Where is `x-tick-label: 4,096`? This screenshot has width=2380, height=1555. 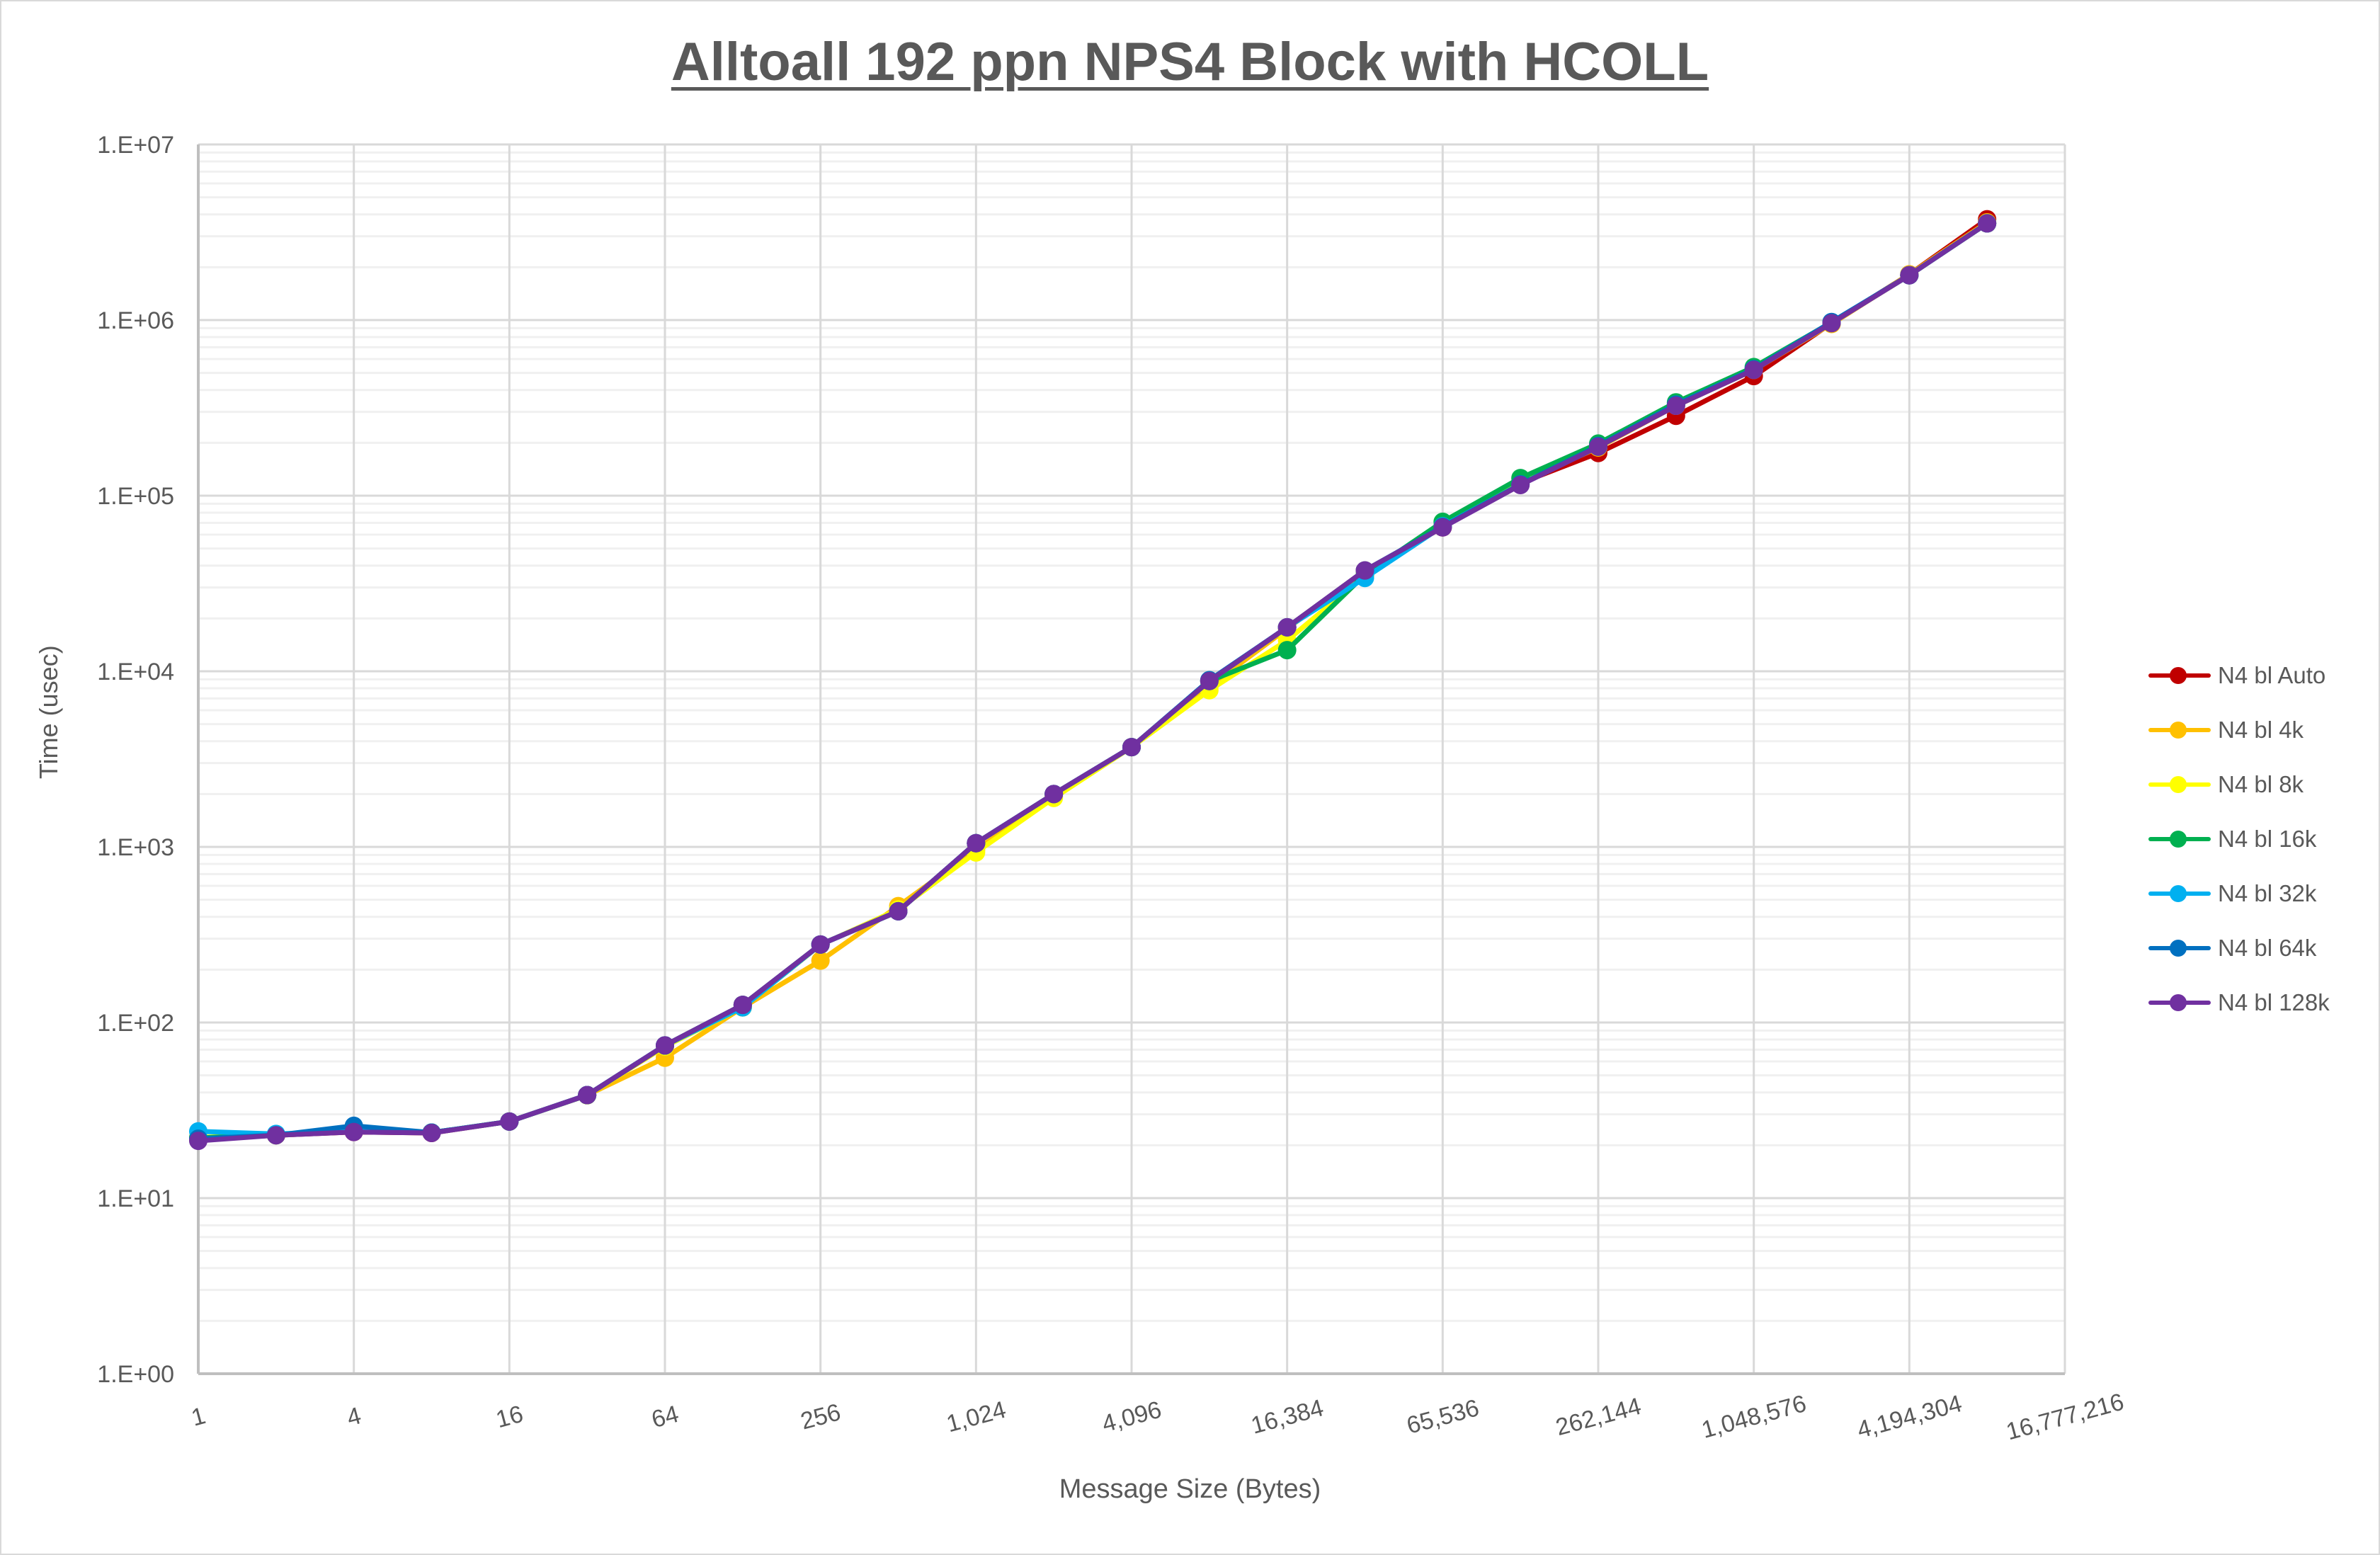 x-tick-label: 4,096 is located at coordinates (1131, 1417).